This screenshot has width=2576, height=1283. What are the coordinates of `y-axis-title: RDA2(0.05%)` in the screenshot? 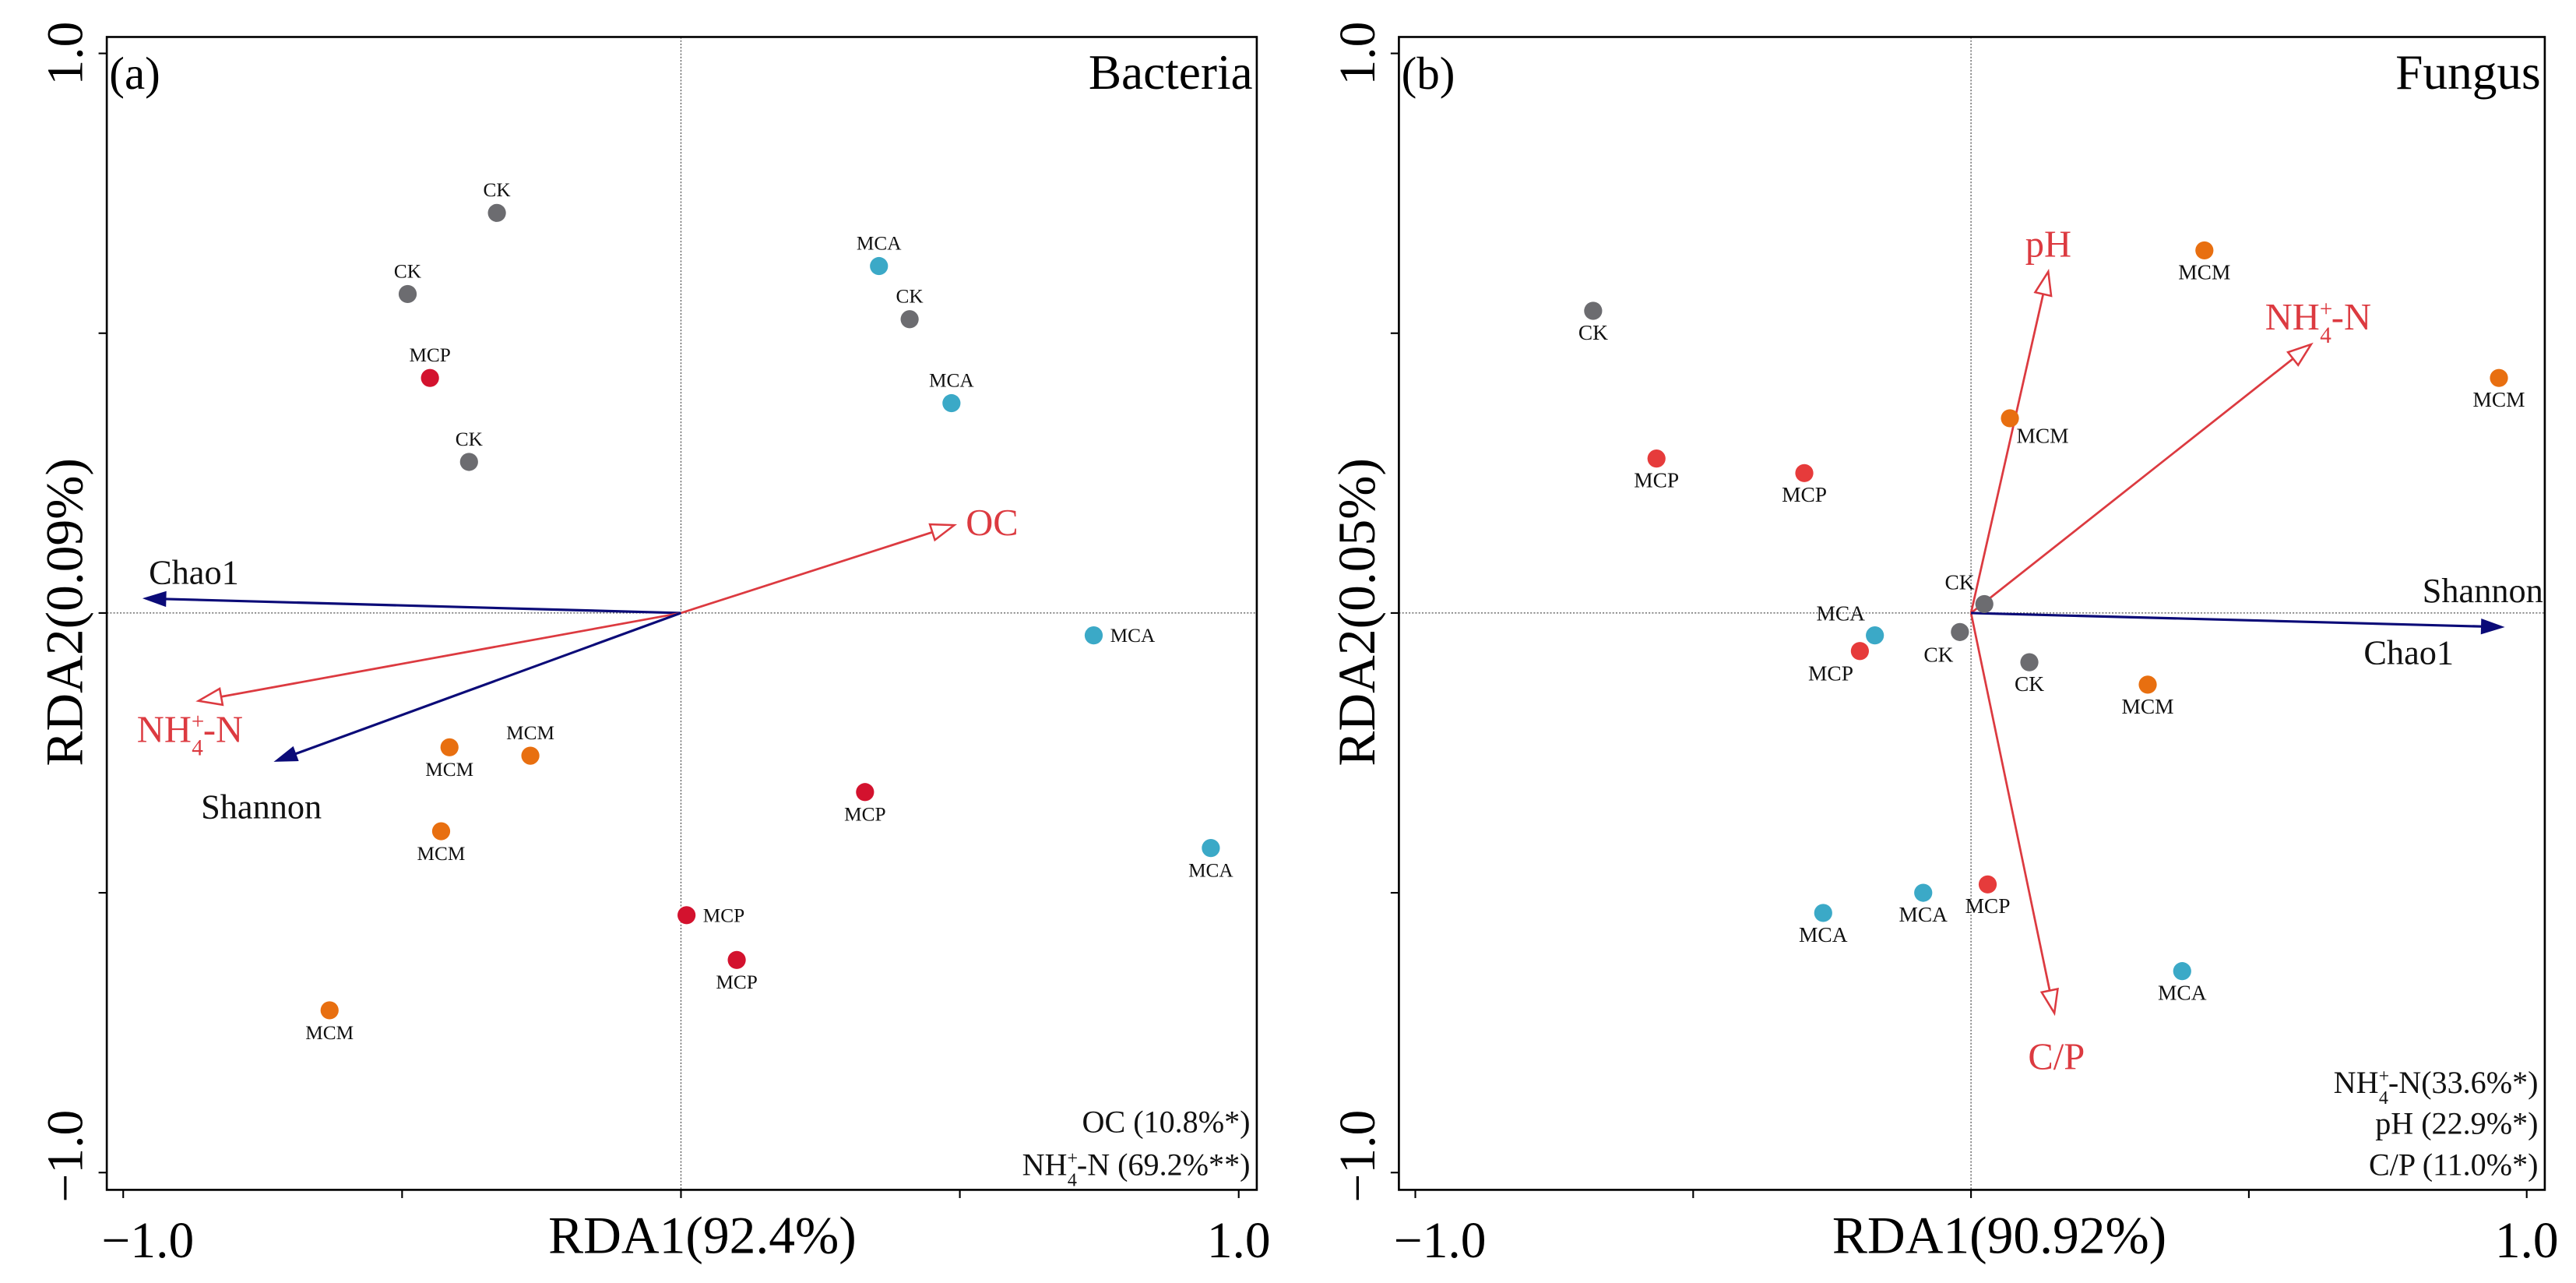 It's located at (1357, 612).